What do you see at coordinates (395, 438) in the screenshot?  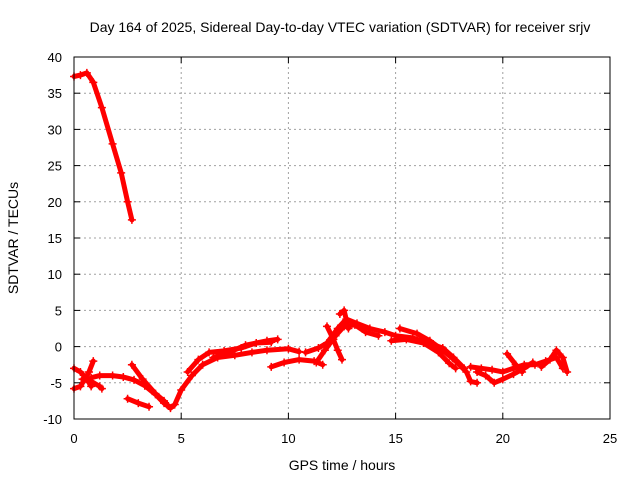 I see `x-tick-label: 15` at bounding box center [395, 438].